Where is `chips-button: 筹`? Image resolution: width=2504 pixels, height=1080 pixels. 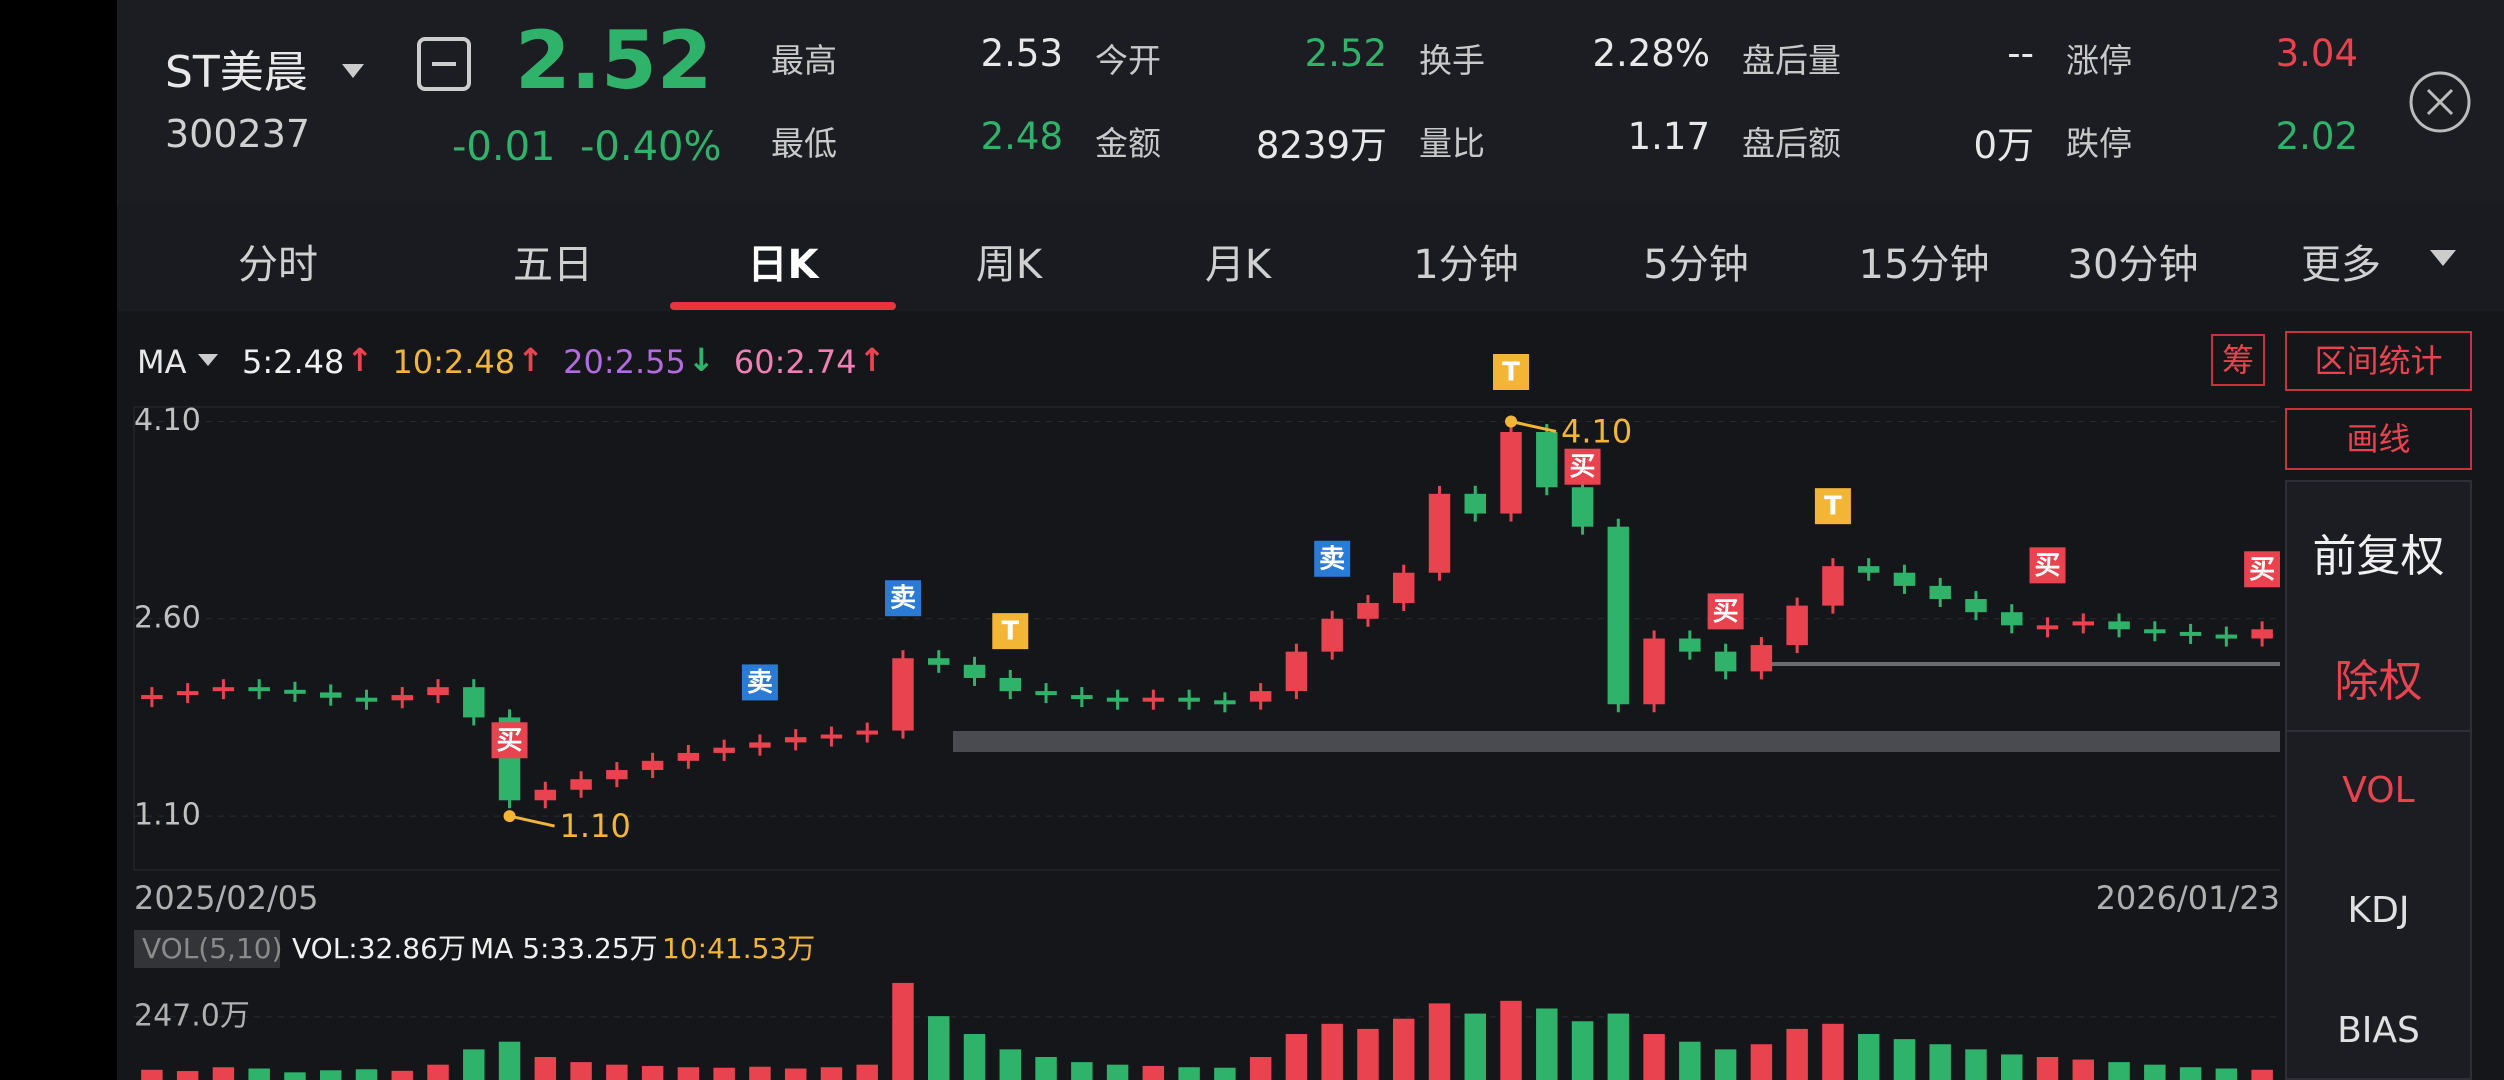
chips-button: 筹 is located at coordinates (2238, 360).